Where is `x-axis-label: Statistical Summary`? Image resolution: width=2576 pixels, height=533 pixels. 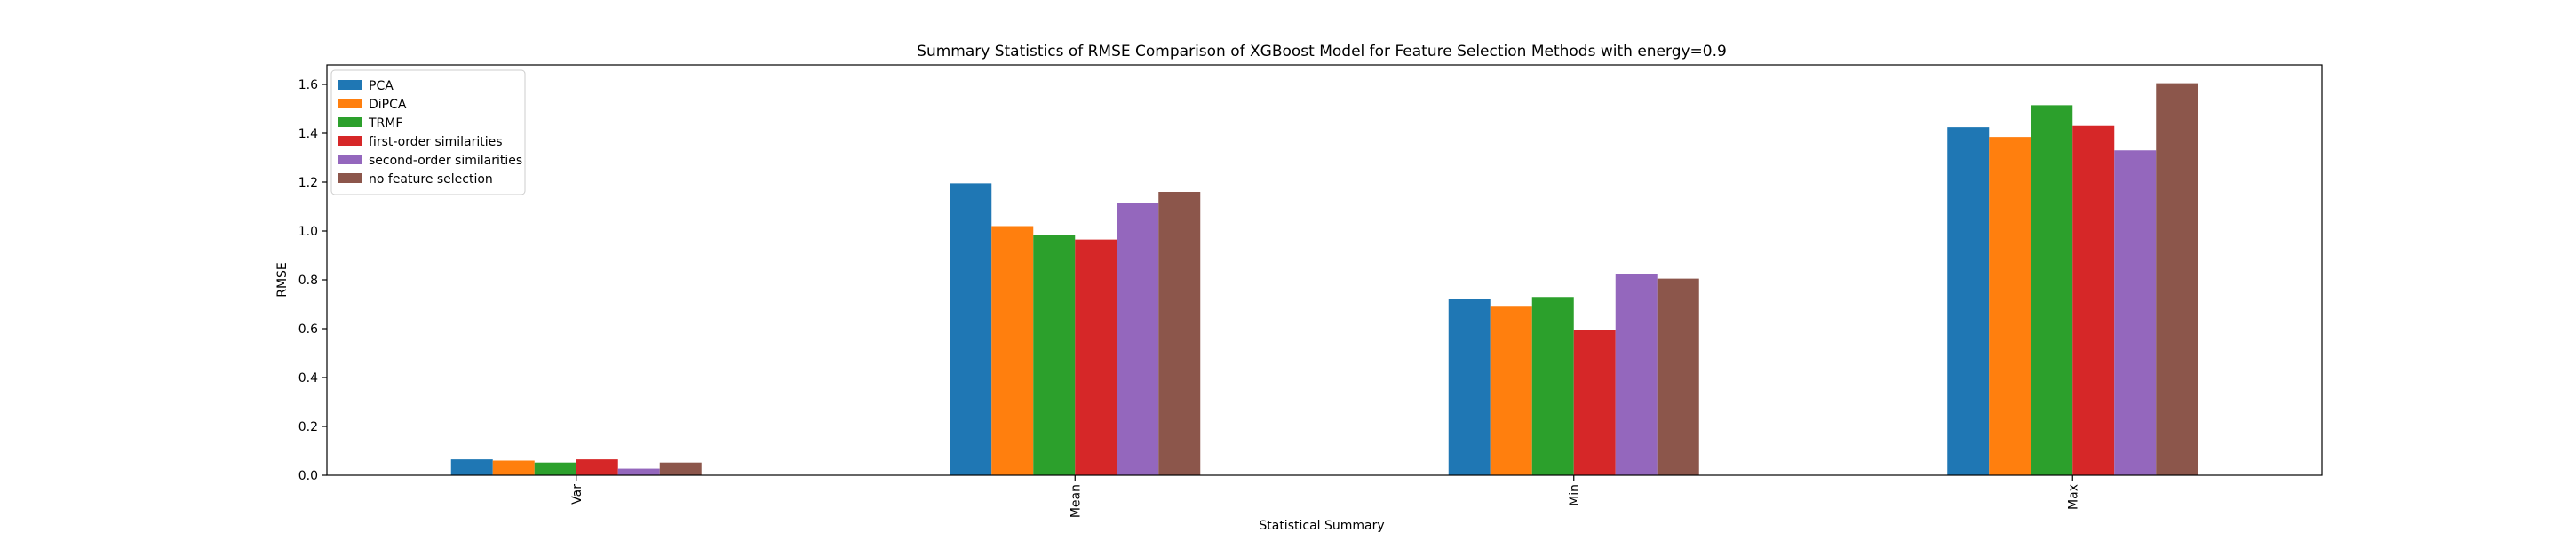
x-axis-label: Statistical Summary is located at coordinates (1321, 526).